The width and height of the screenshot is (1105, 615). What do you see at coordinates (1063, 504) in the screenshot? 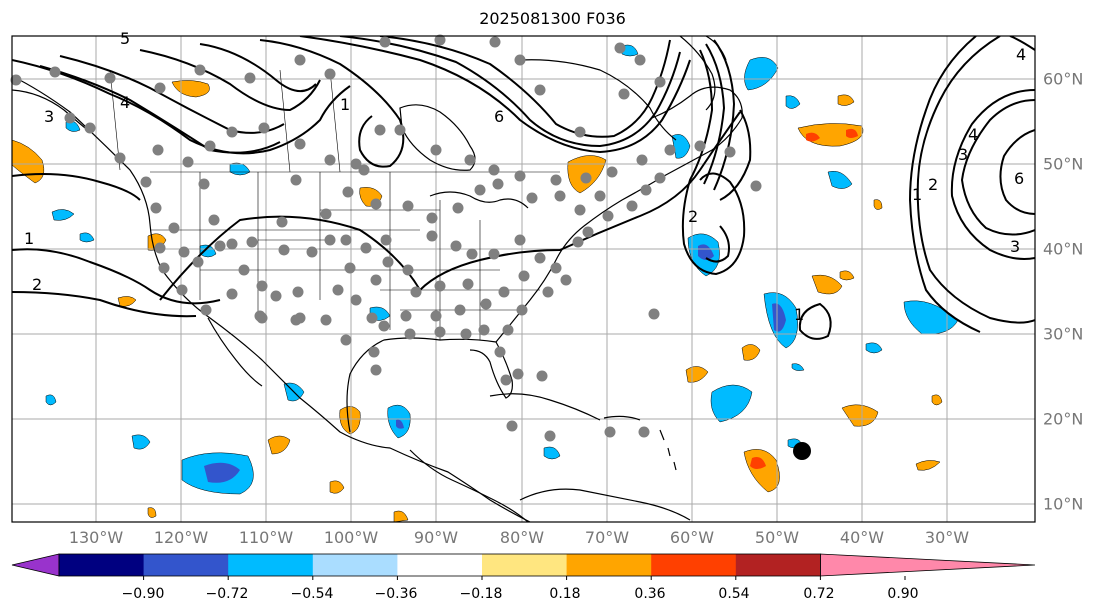
I see `lat-label: 10°N` at bounding box center [1063, 504].